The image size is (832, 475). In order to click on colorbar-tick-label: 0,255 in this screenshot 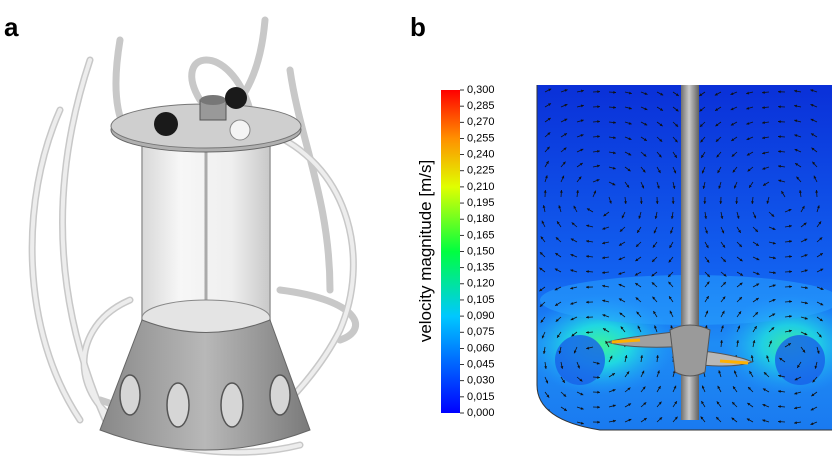, I will do `click(481, 138)`.